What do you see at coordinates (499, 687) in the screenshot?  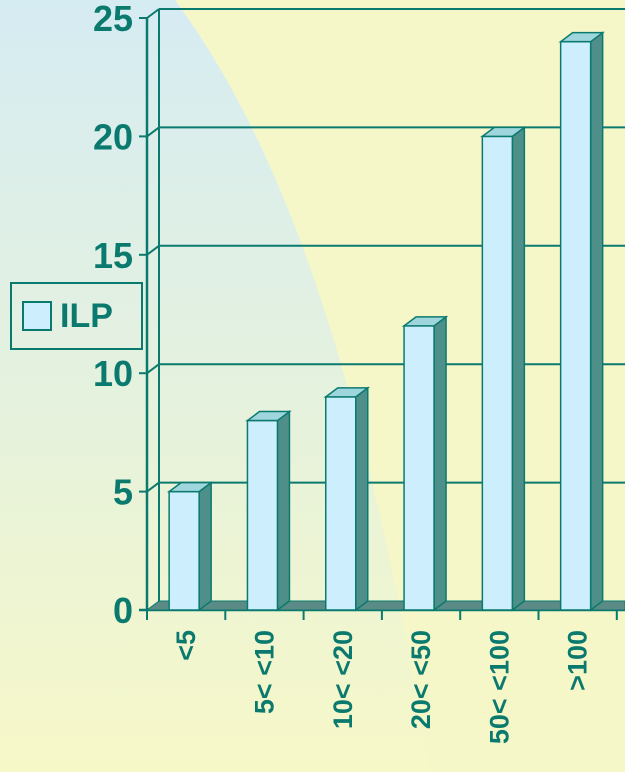 I see `x-tick-label: 50< <100` at bounding box center [499, 687].